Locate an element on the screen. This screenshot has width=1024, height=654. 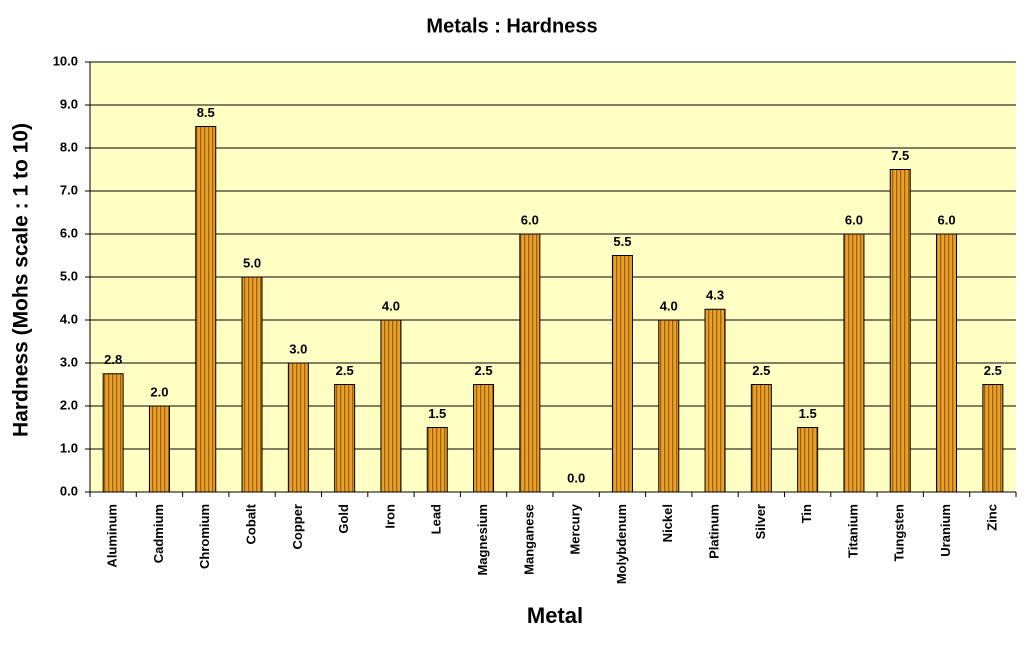
x-tick-label: Silver is located at coordinates (760, 521).